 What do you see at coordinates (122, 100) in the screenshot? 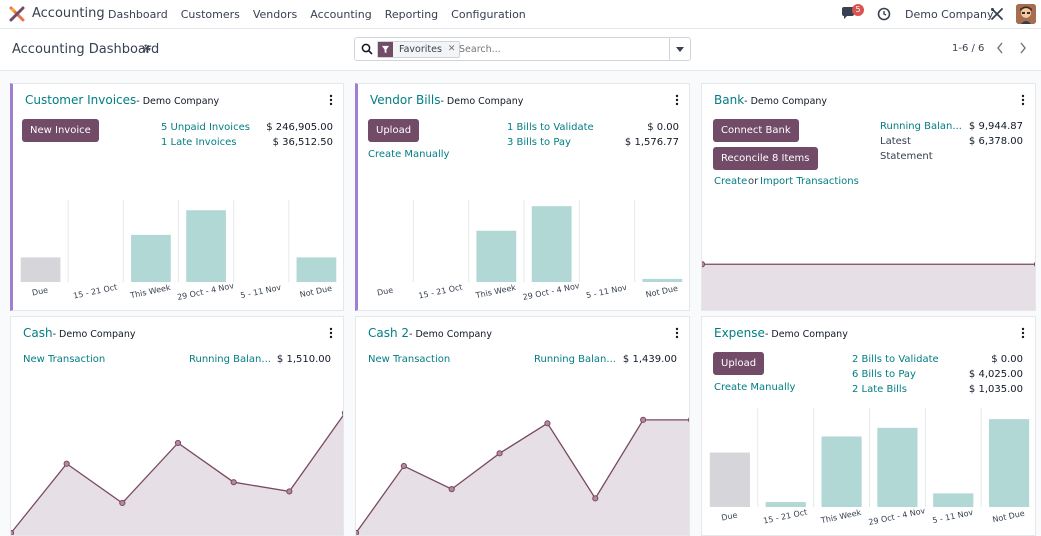
I see `card-title: Customer Invoices- Demo Company` at bounding box center [122, 100].